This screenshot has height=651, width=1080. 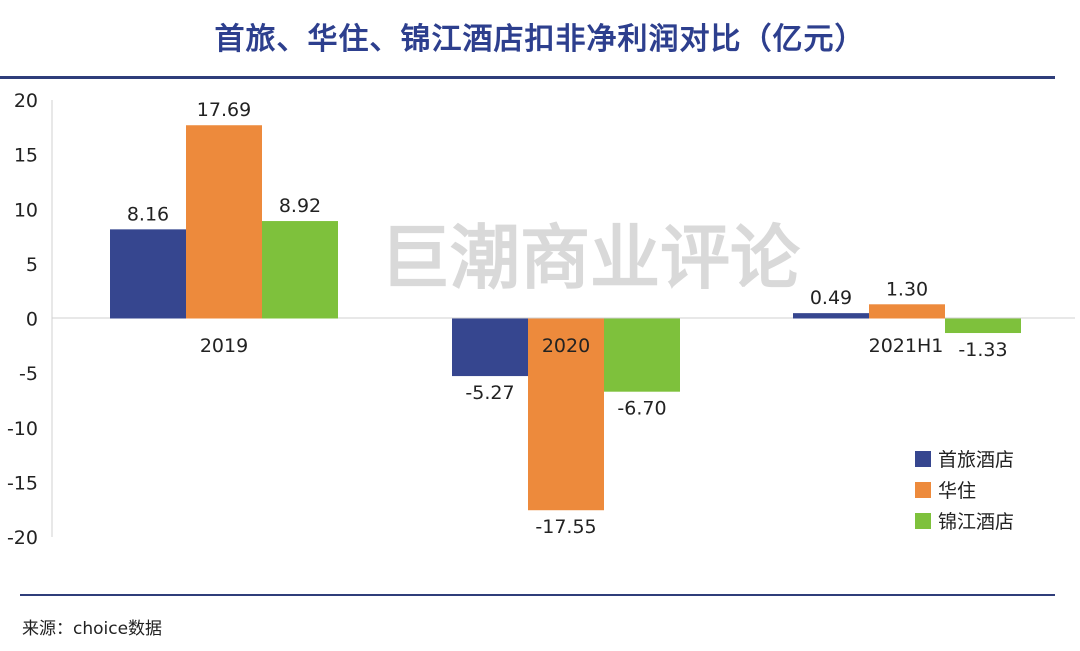 What do you see at coordinates (148, 214) in the screenshot?
I see `data-label: 8.16` at bounding box center [148, 214].